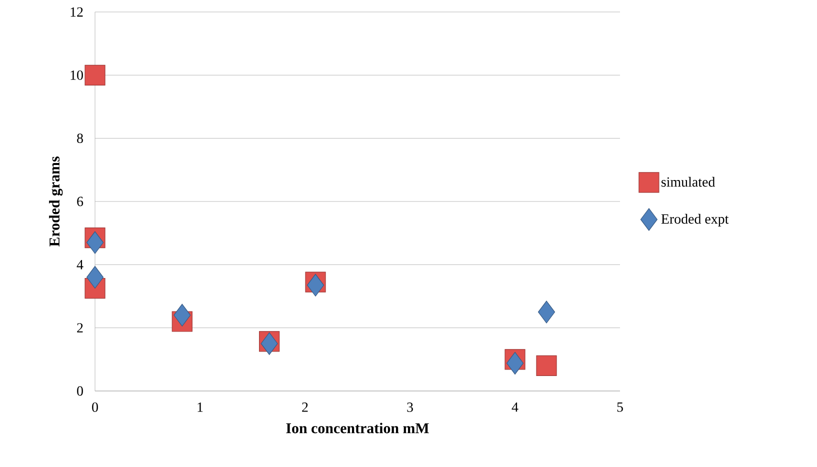 The image size is (817, 467). What do you see at coordinates (80, 139) in the screenshot?
I see `y-tick-label: 8` at bounding box center [80, 139].